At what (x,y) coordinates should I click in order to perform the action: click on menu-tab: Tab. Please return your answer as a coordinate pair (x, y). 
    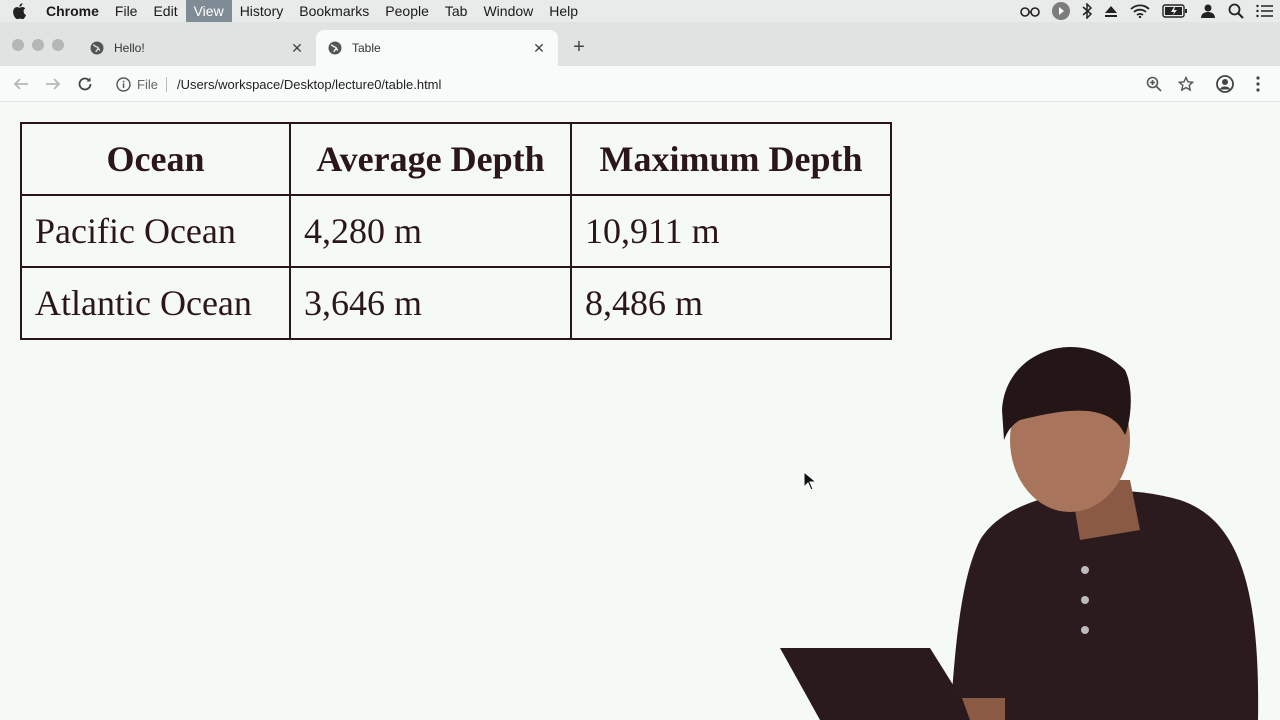
    Looking at the image, I should click on (456, 11).